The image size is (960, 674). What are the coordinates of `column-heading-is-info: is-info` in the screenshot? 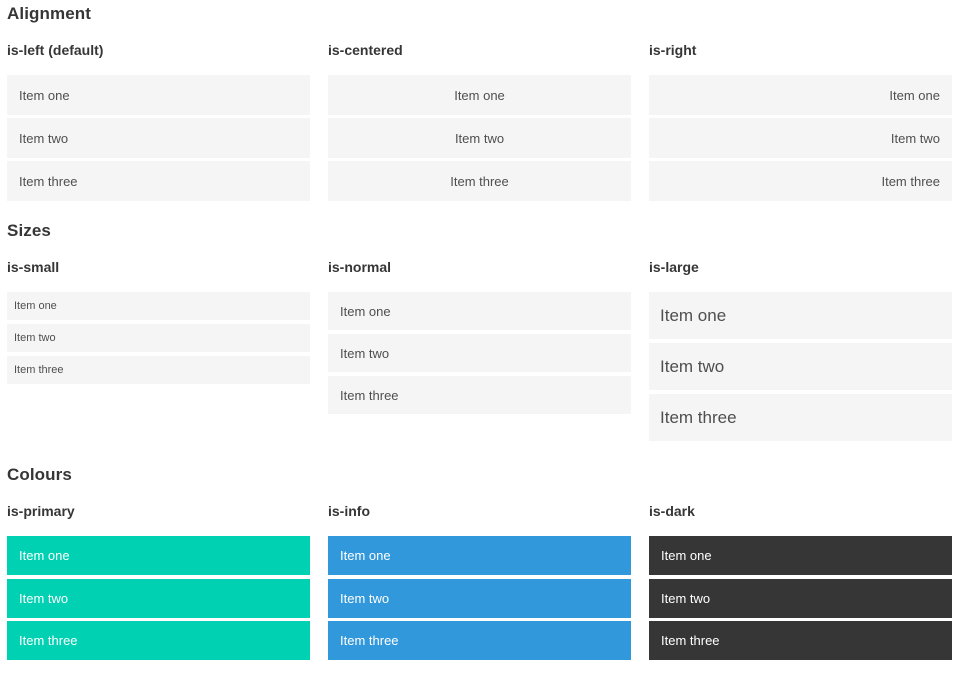 It's located at (349, 511).